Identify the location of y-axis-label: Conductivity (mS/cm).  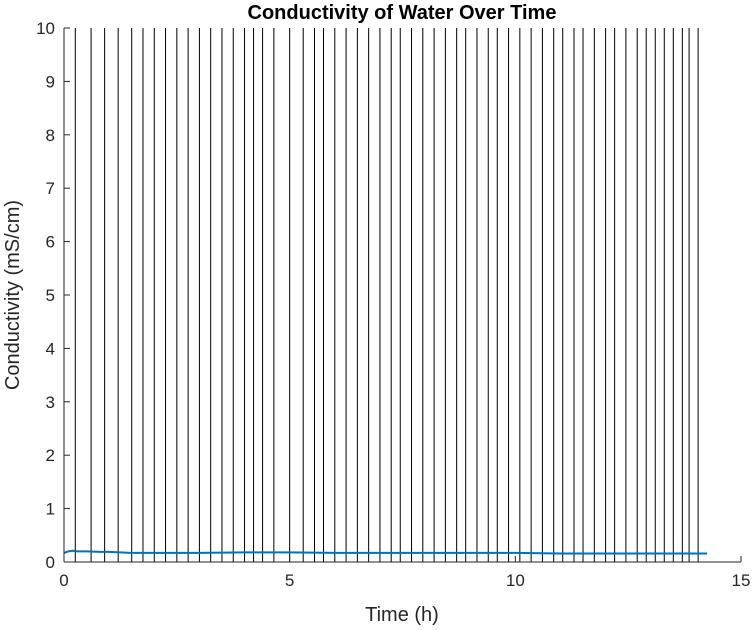
(13, 295).